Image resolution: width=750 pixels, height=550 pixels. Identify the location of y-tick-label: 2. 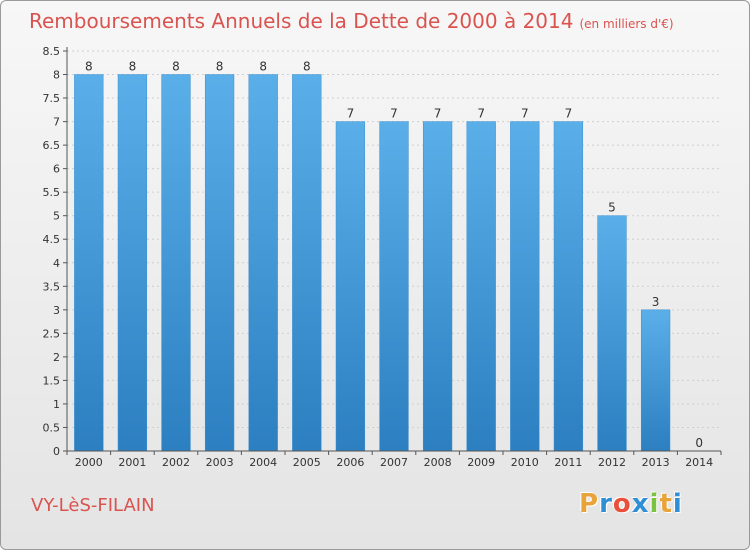
(56, 357).